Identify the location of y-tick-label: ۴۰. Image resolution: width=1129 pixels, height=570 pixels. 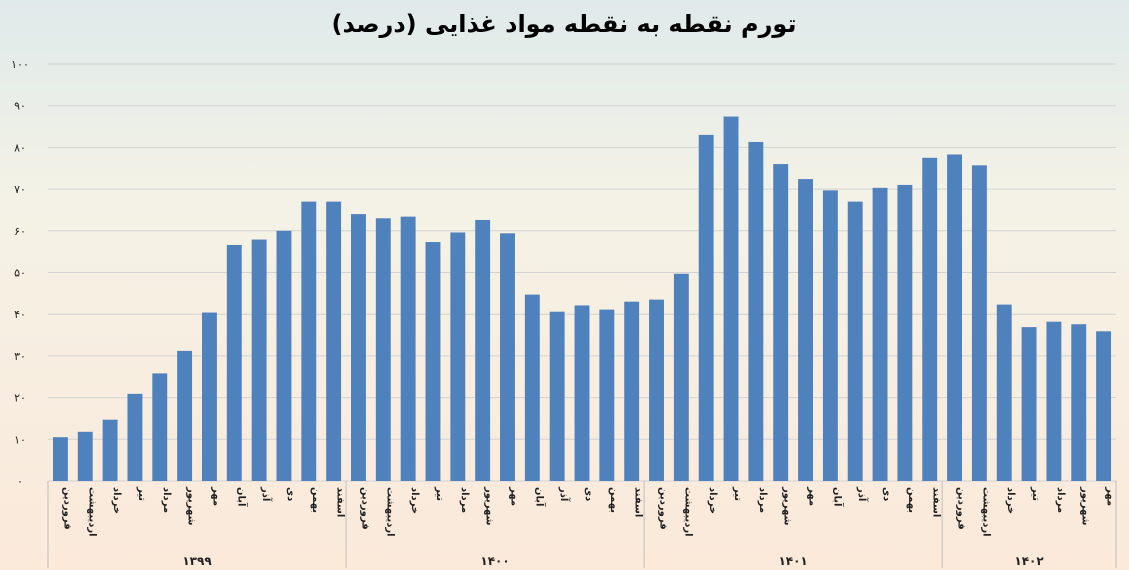
(20, 314).